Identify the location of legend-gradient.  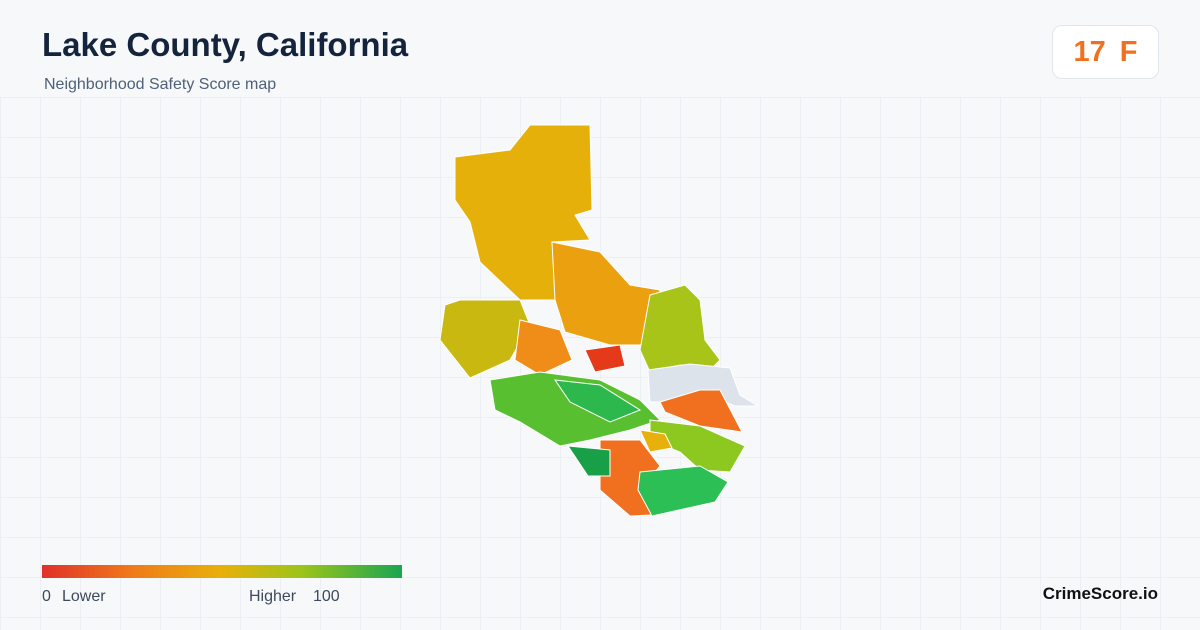
(222, 571).